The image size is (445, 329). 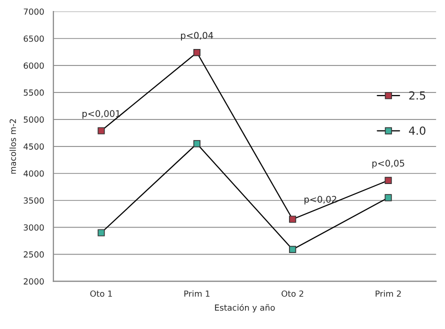 I want to click on annotation: p<0,04, so click(x=197, y=36).